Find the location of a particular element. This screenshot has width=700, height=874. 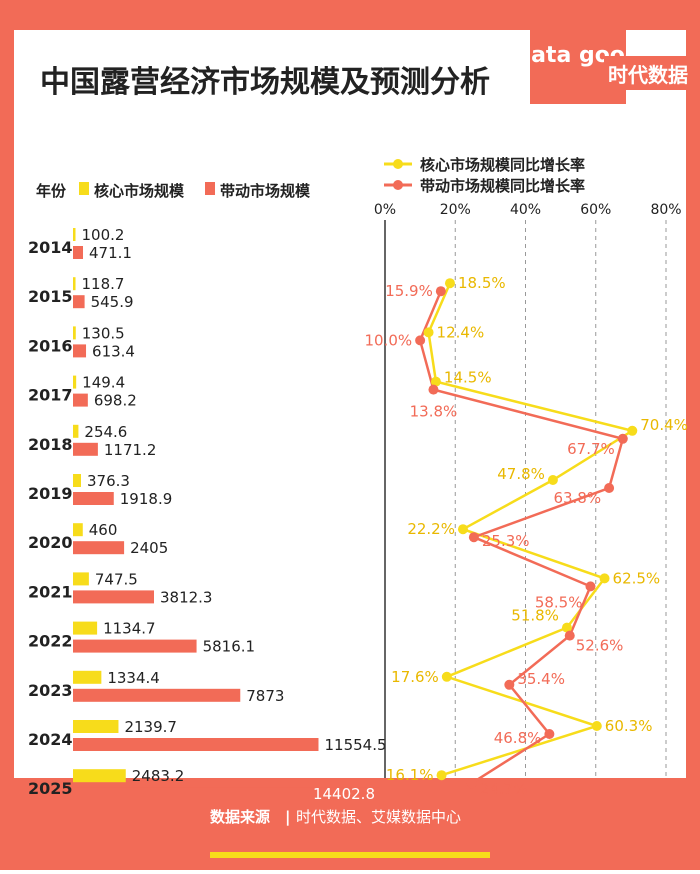

legend-swatch-driven is located at coordinates (210, 188).